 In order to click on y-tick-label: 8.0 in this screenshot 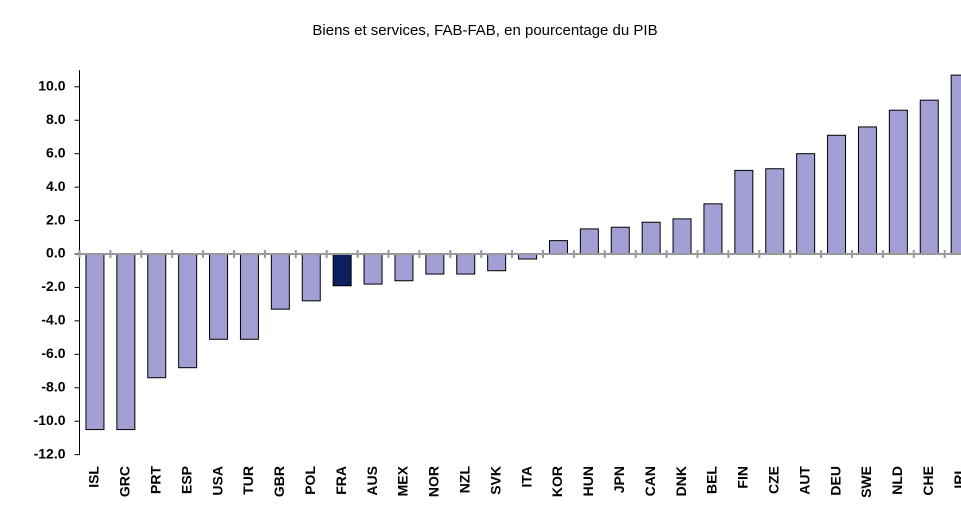, I will do `click(56, 119)`.